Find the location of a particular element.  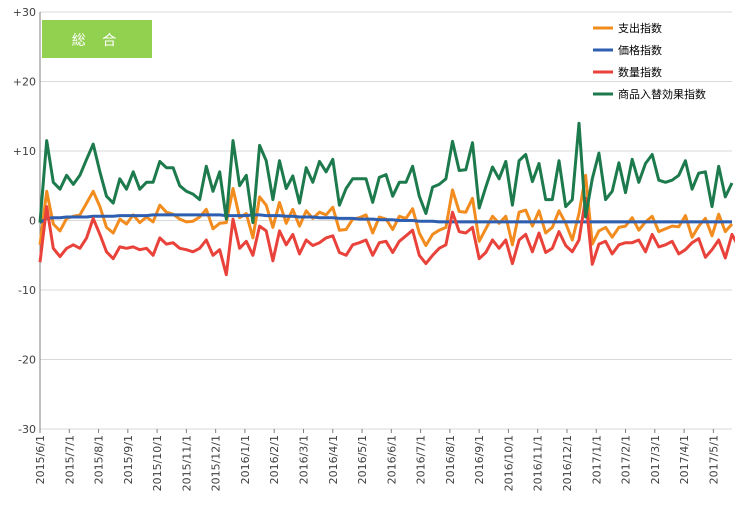

x-tick-label: 2016/1/1 is located at coordinates (245, 459).